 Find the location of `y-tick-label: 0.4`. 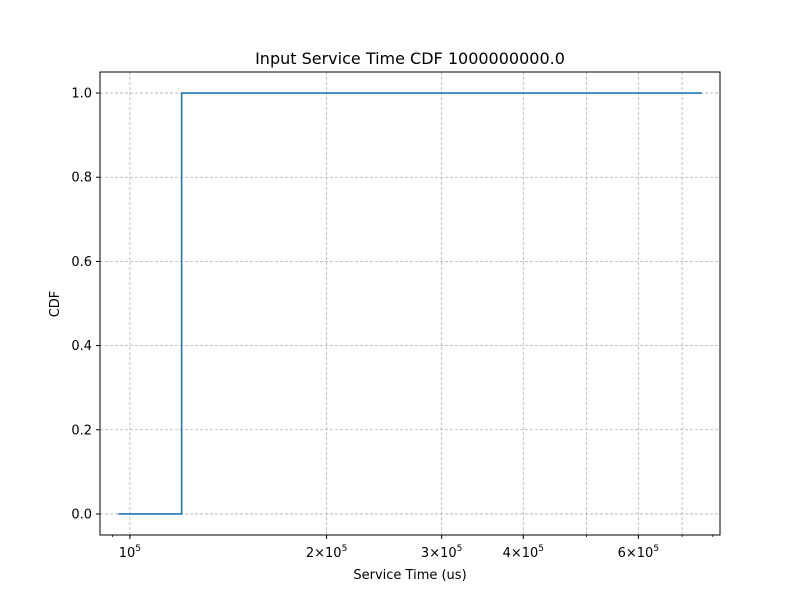

y-tick-label: 0.4 is located at coordinates (81, 346).